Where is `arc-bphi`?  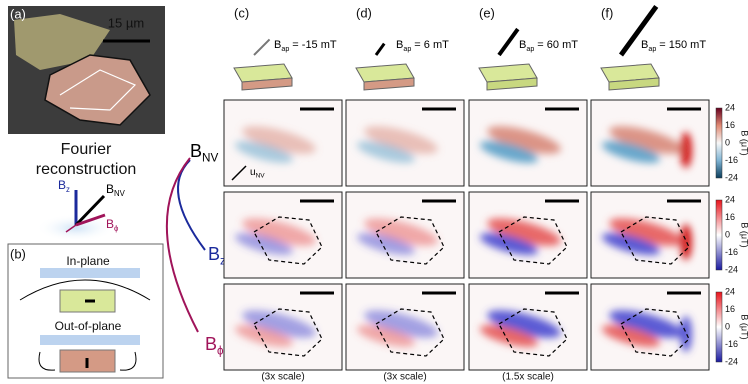
arc-bphi is located at coordinates (182, 245).